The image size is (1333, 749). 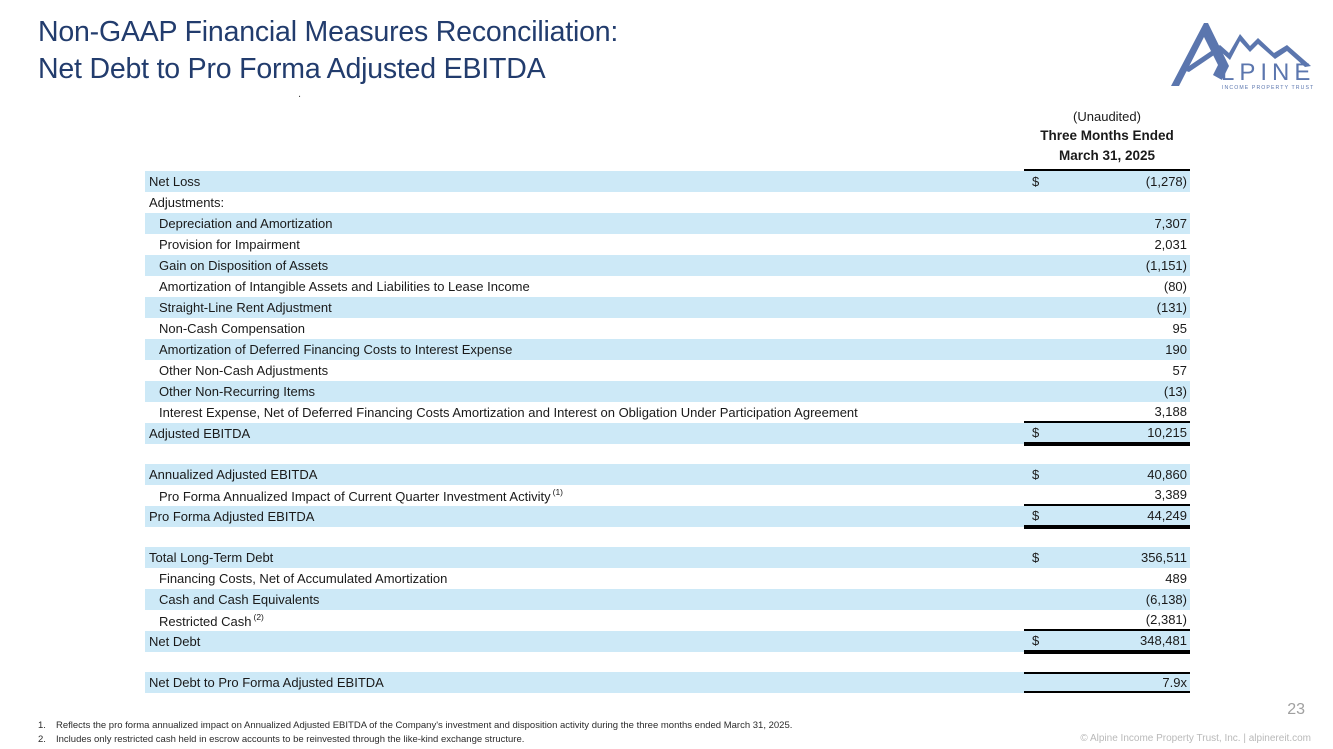 I want to click on unaudited-label: (Unaudited), so click(x=1107, y=116).